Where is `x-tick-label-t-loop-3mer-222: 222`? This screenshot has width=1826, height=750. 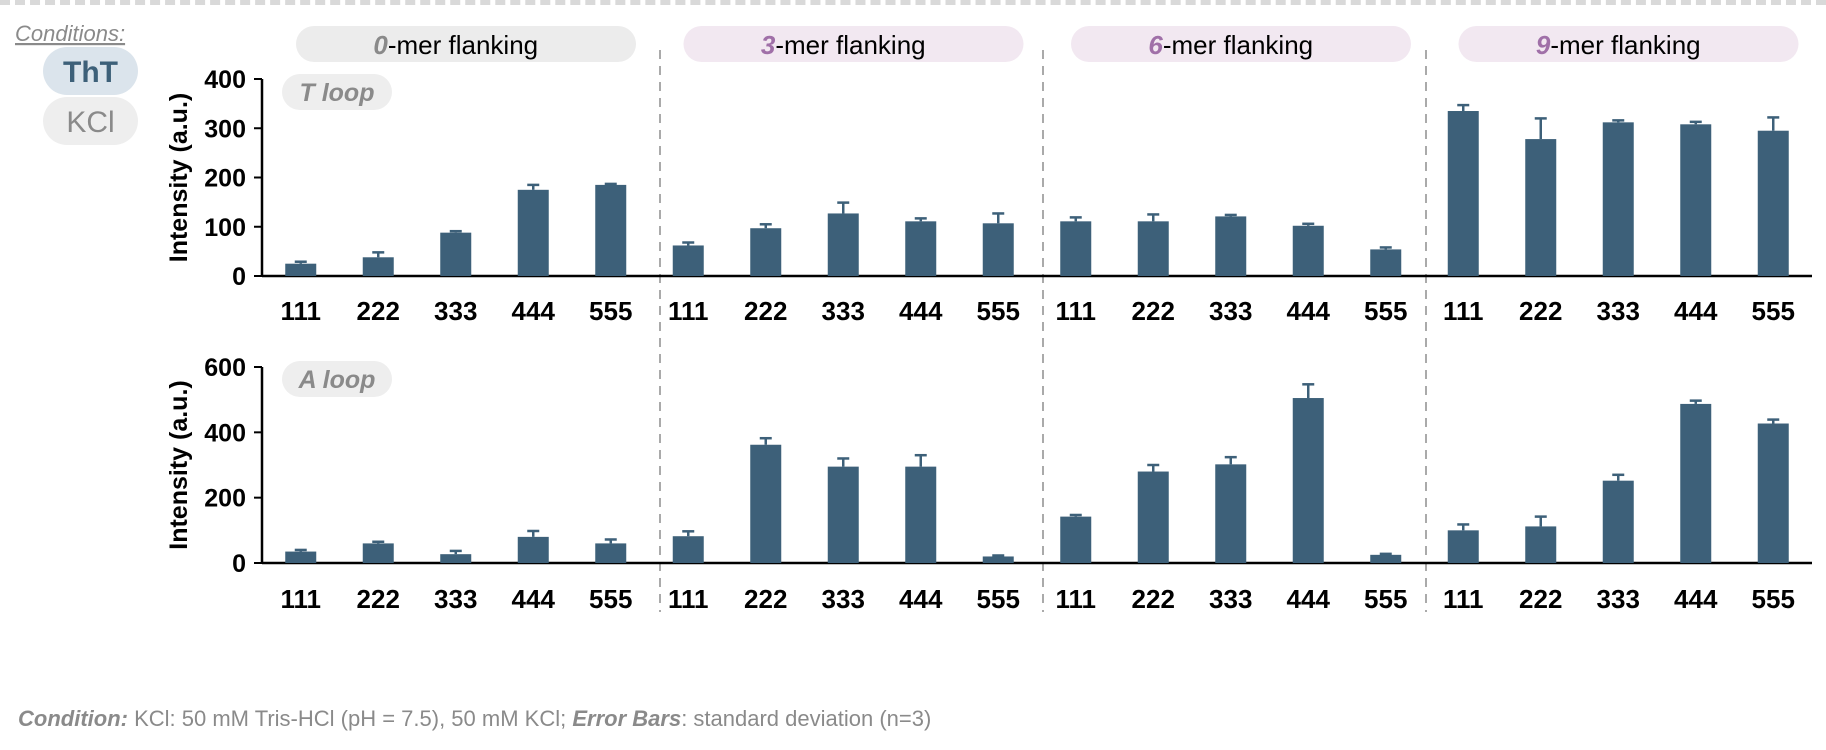 x-tick-label-t-loop-3mer-222: 222 is located at coordinates (765, 311).